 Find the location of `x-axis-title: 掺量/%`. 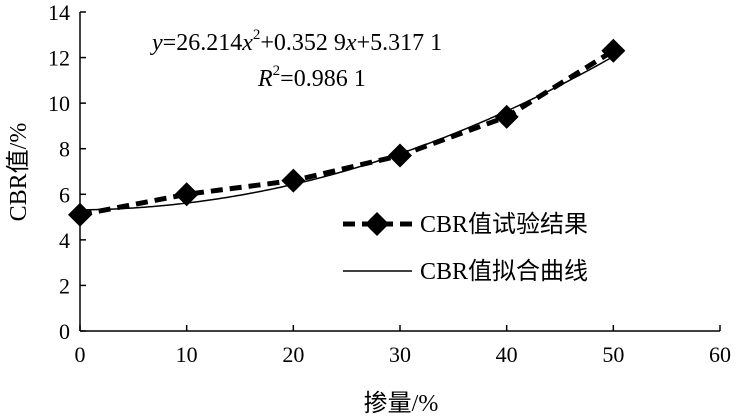

x-axis-title: 掺量/% is located at coordinates (401, 403).